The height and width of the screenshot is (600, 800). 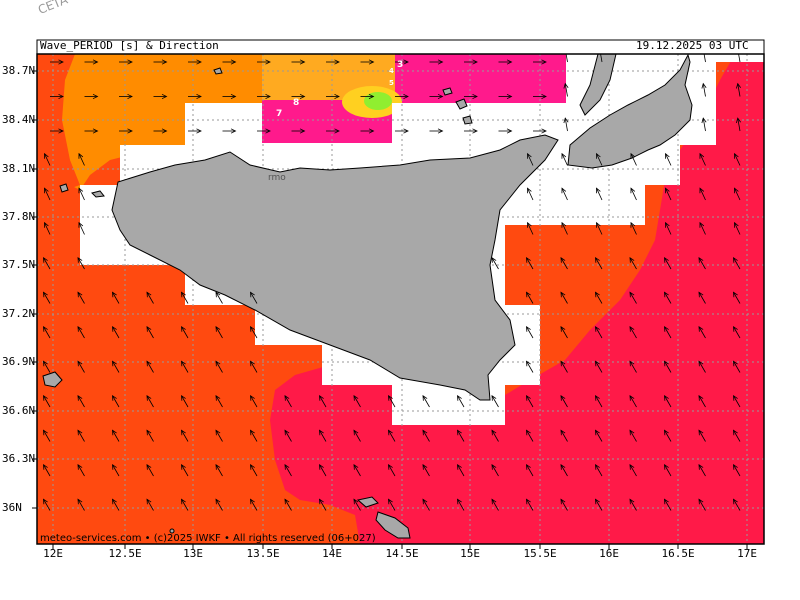 What do you see at coordinates (125, 553) in the screenshot?
I see `lon-label: 12.5E` at bounding box center [125, 553].